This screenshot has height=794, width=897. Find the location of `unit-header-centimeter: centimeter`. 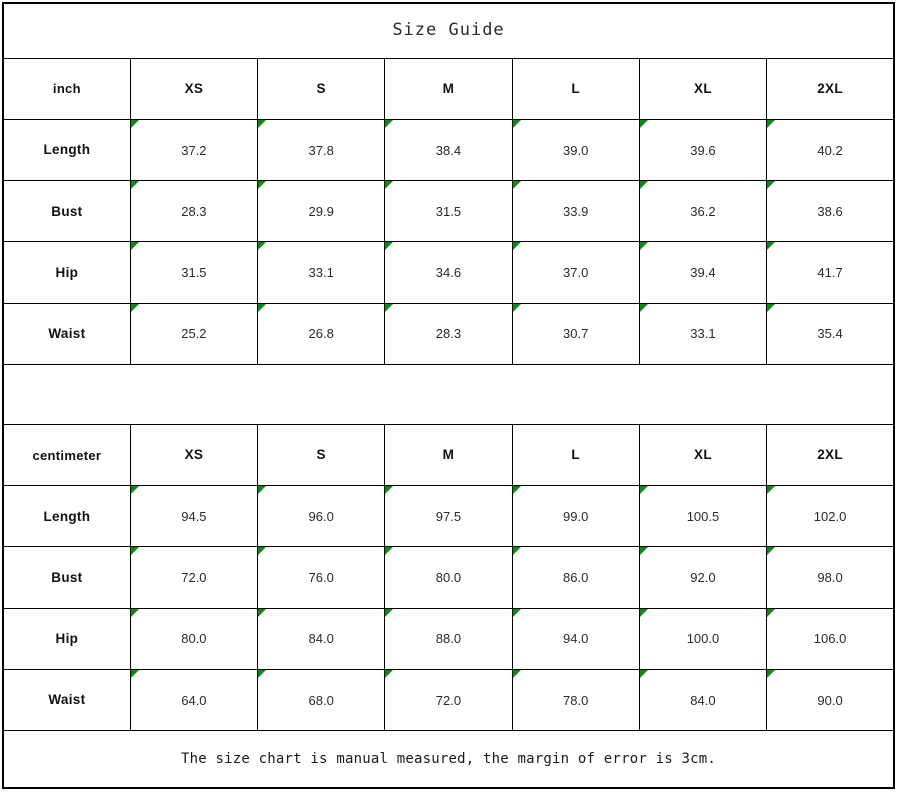

unit-header-centimeter: centimeter is located at coordinates (66, 455).